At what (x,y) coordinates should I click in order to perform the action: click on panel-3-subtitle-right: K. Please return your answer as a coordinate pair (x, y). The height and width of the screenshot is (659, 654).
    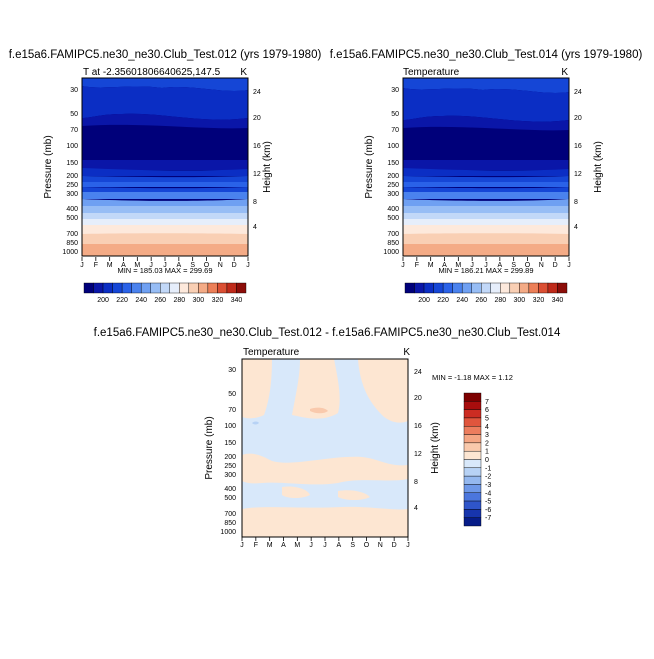
    Looking at the image, I should click on (406, 352).